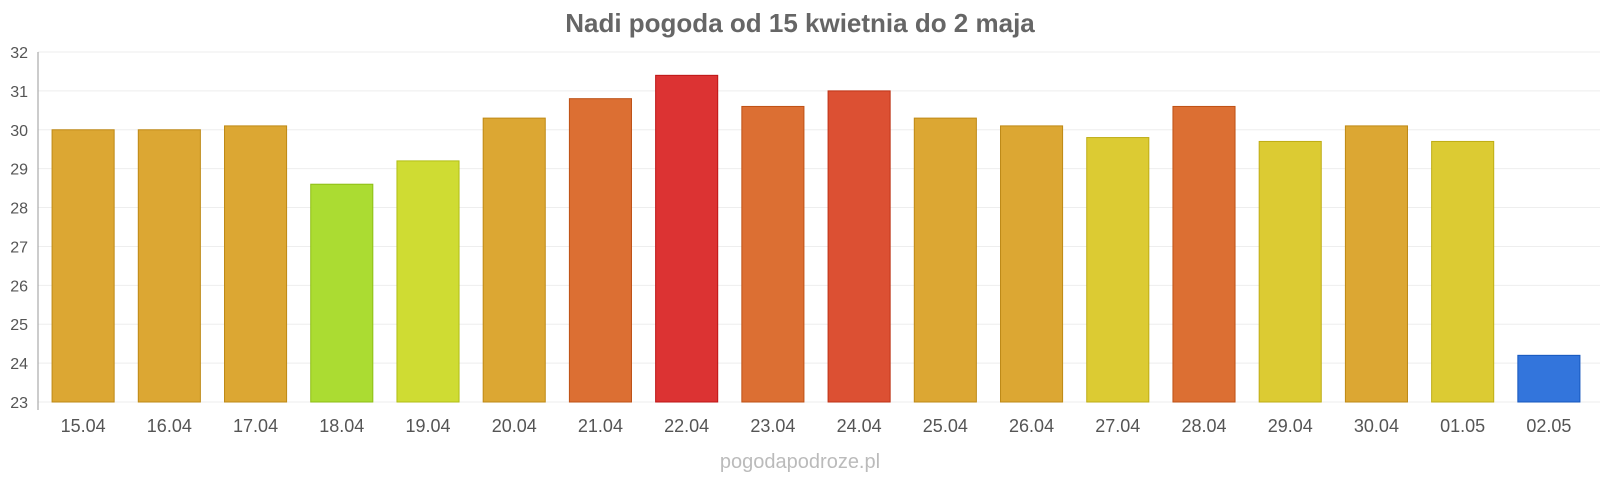 The width and height of the screenshot is (1600, 480). Describe the element at coordinates (19, 247) in the screenshot. I see `y-tick-label: 27` at that location.